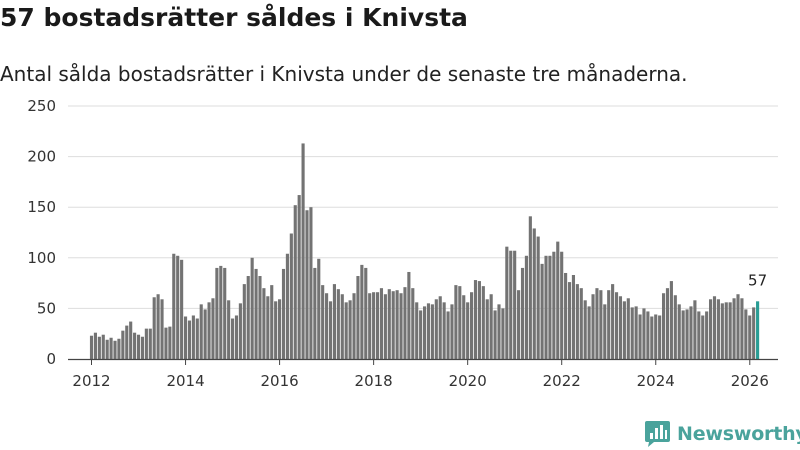 The height and width of the screenshot is (450, 800). I want to click on x-tick-label-2012: 2012, so click(91, 381).